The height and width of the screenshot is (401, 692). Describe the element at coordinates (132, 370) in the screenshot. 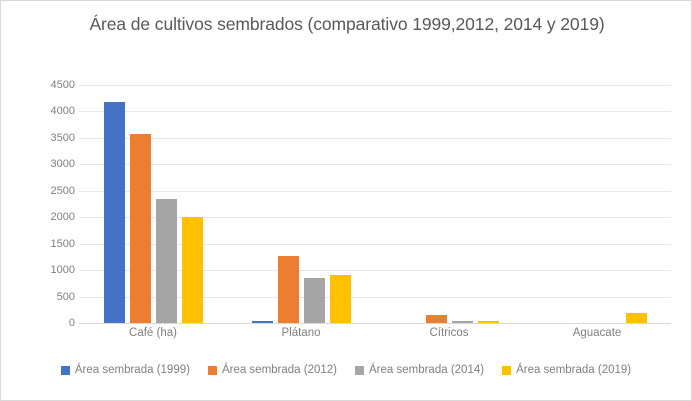

I see `legend-label: Área sembrada (1999)` at that location.